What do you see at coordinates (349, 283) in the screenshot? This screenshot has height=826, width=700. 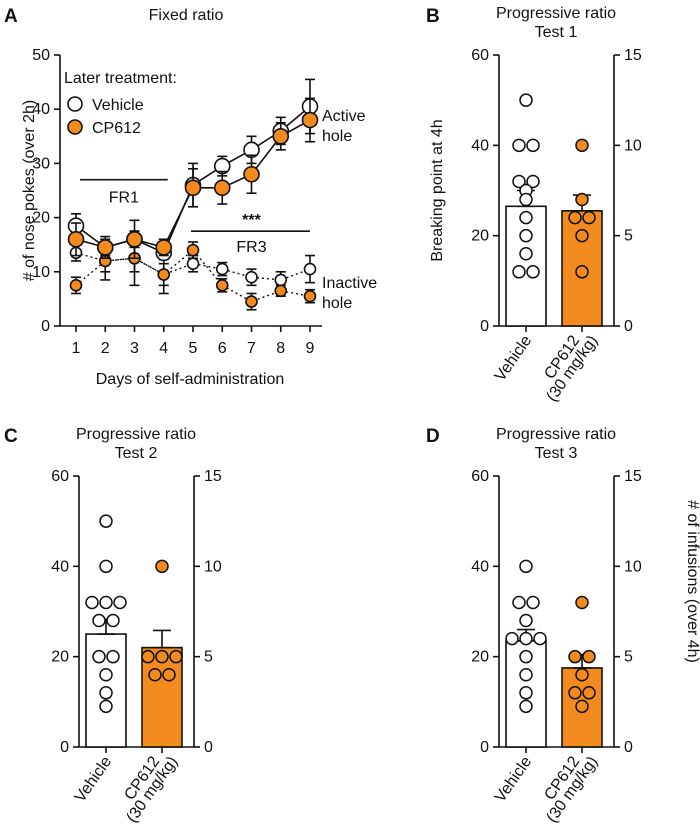 I see `inactive-hole-label: Inactive` at bounding box center [349, 283].